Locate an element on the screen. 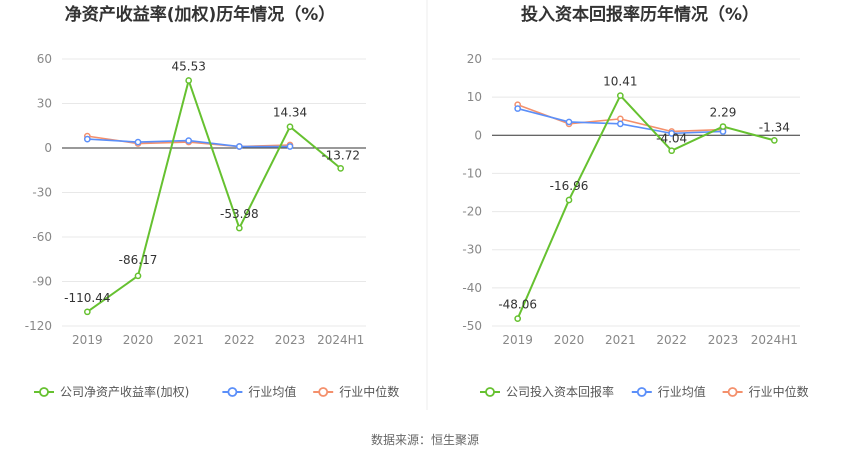 The height and width of the screenshot is (459, 850). legend-item: 公司投入资本回报率 is located at coordinates (547, 391).